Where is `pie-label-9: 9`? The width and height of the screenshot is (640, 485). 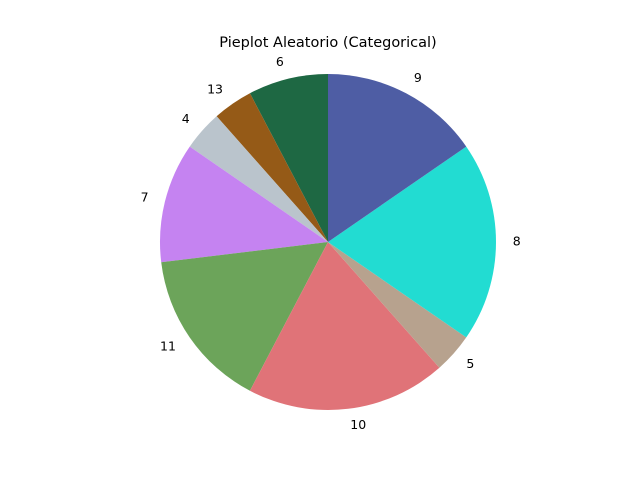 pie-label-9: 9 is located at coordinates (418, 77).